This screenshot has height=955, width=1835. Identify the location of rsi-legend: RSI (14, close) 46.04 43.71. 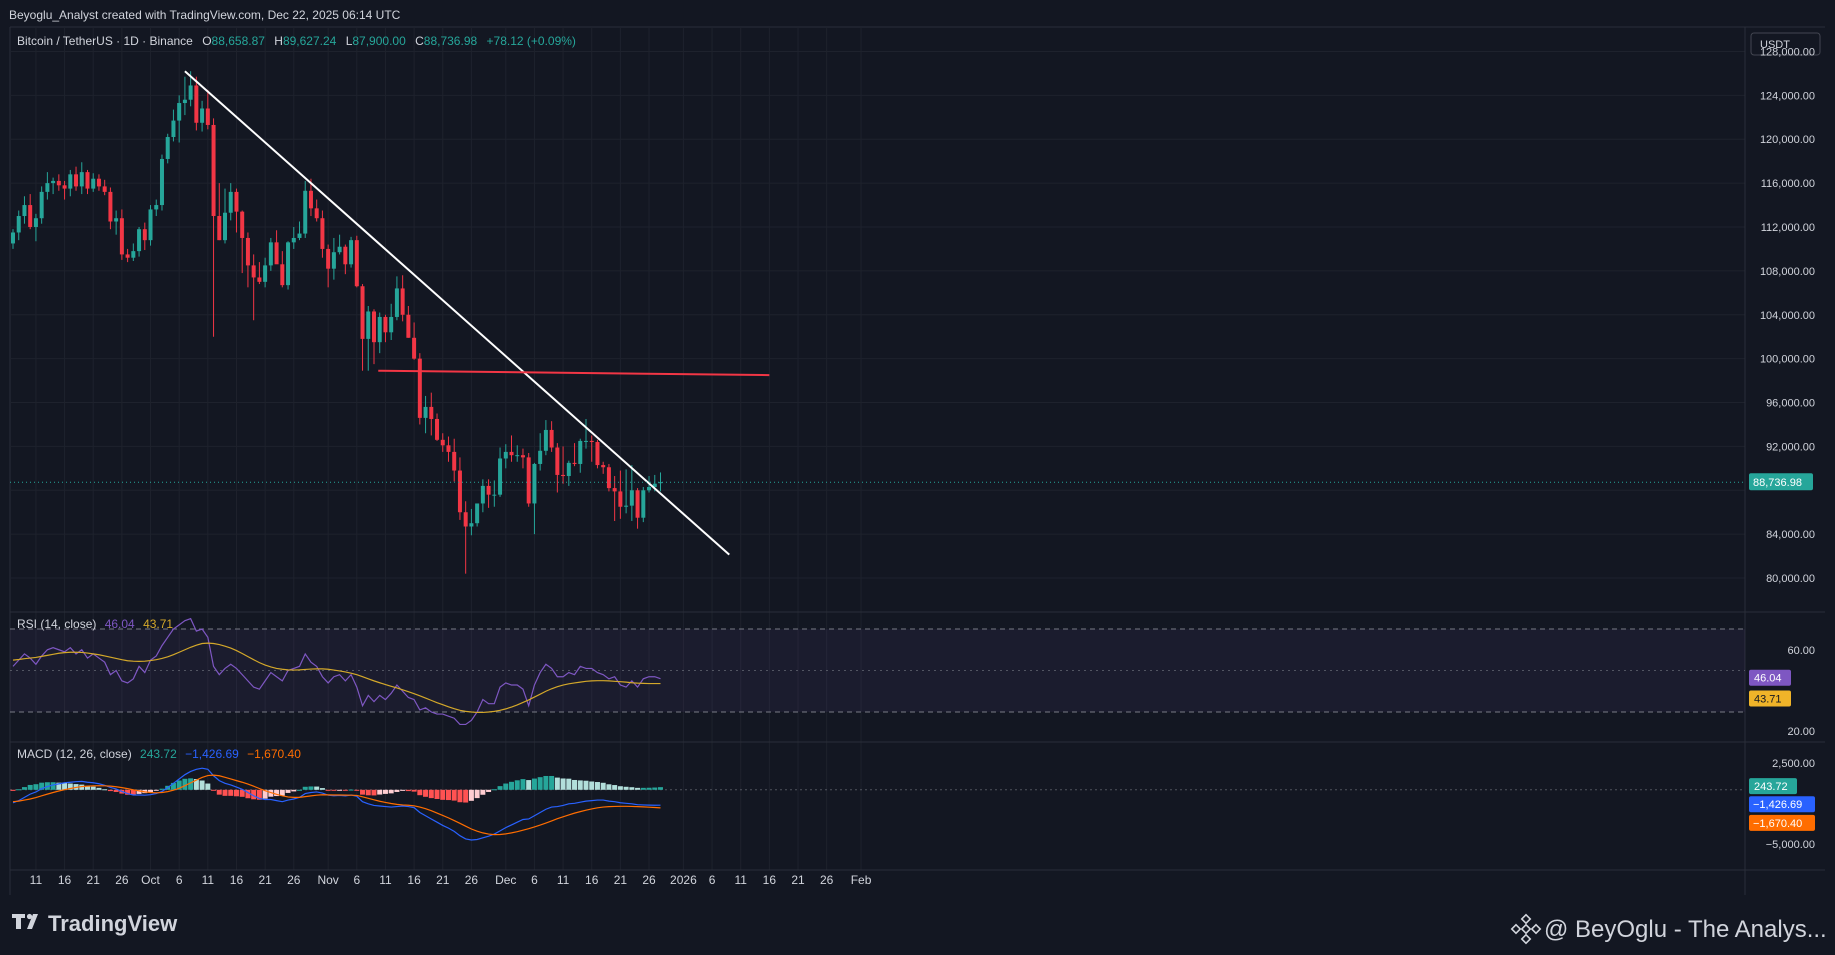
(95, 624).